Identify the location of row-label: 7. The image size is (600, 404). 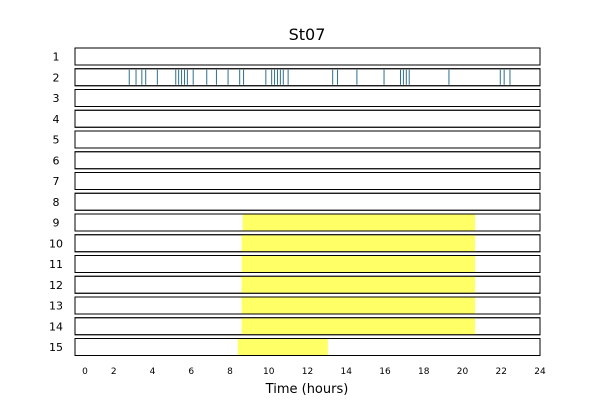
(56, 181).